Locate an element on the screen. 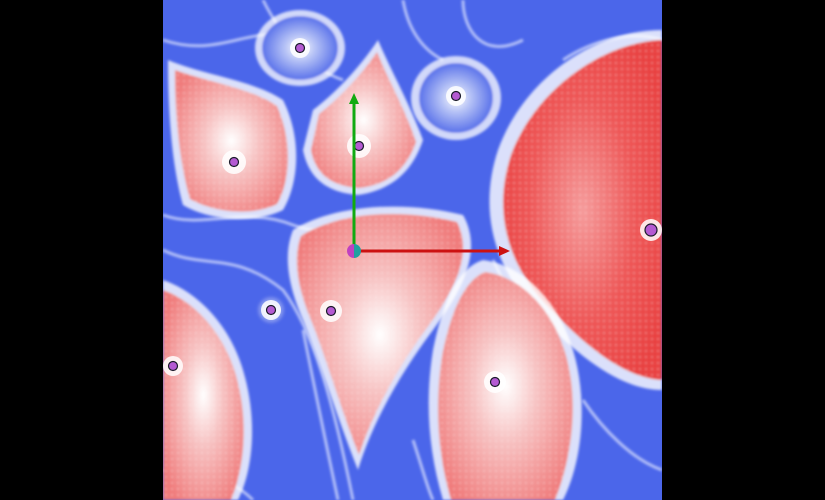  axis-gizmo is located at coordinates (428, 175).